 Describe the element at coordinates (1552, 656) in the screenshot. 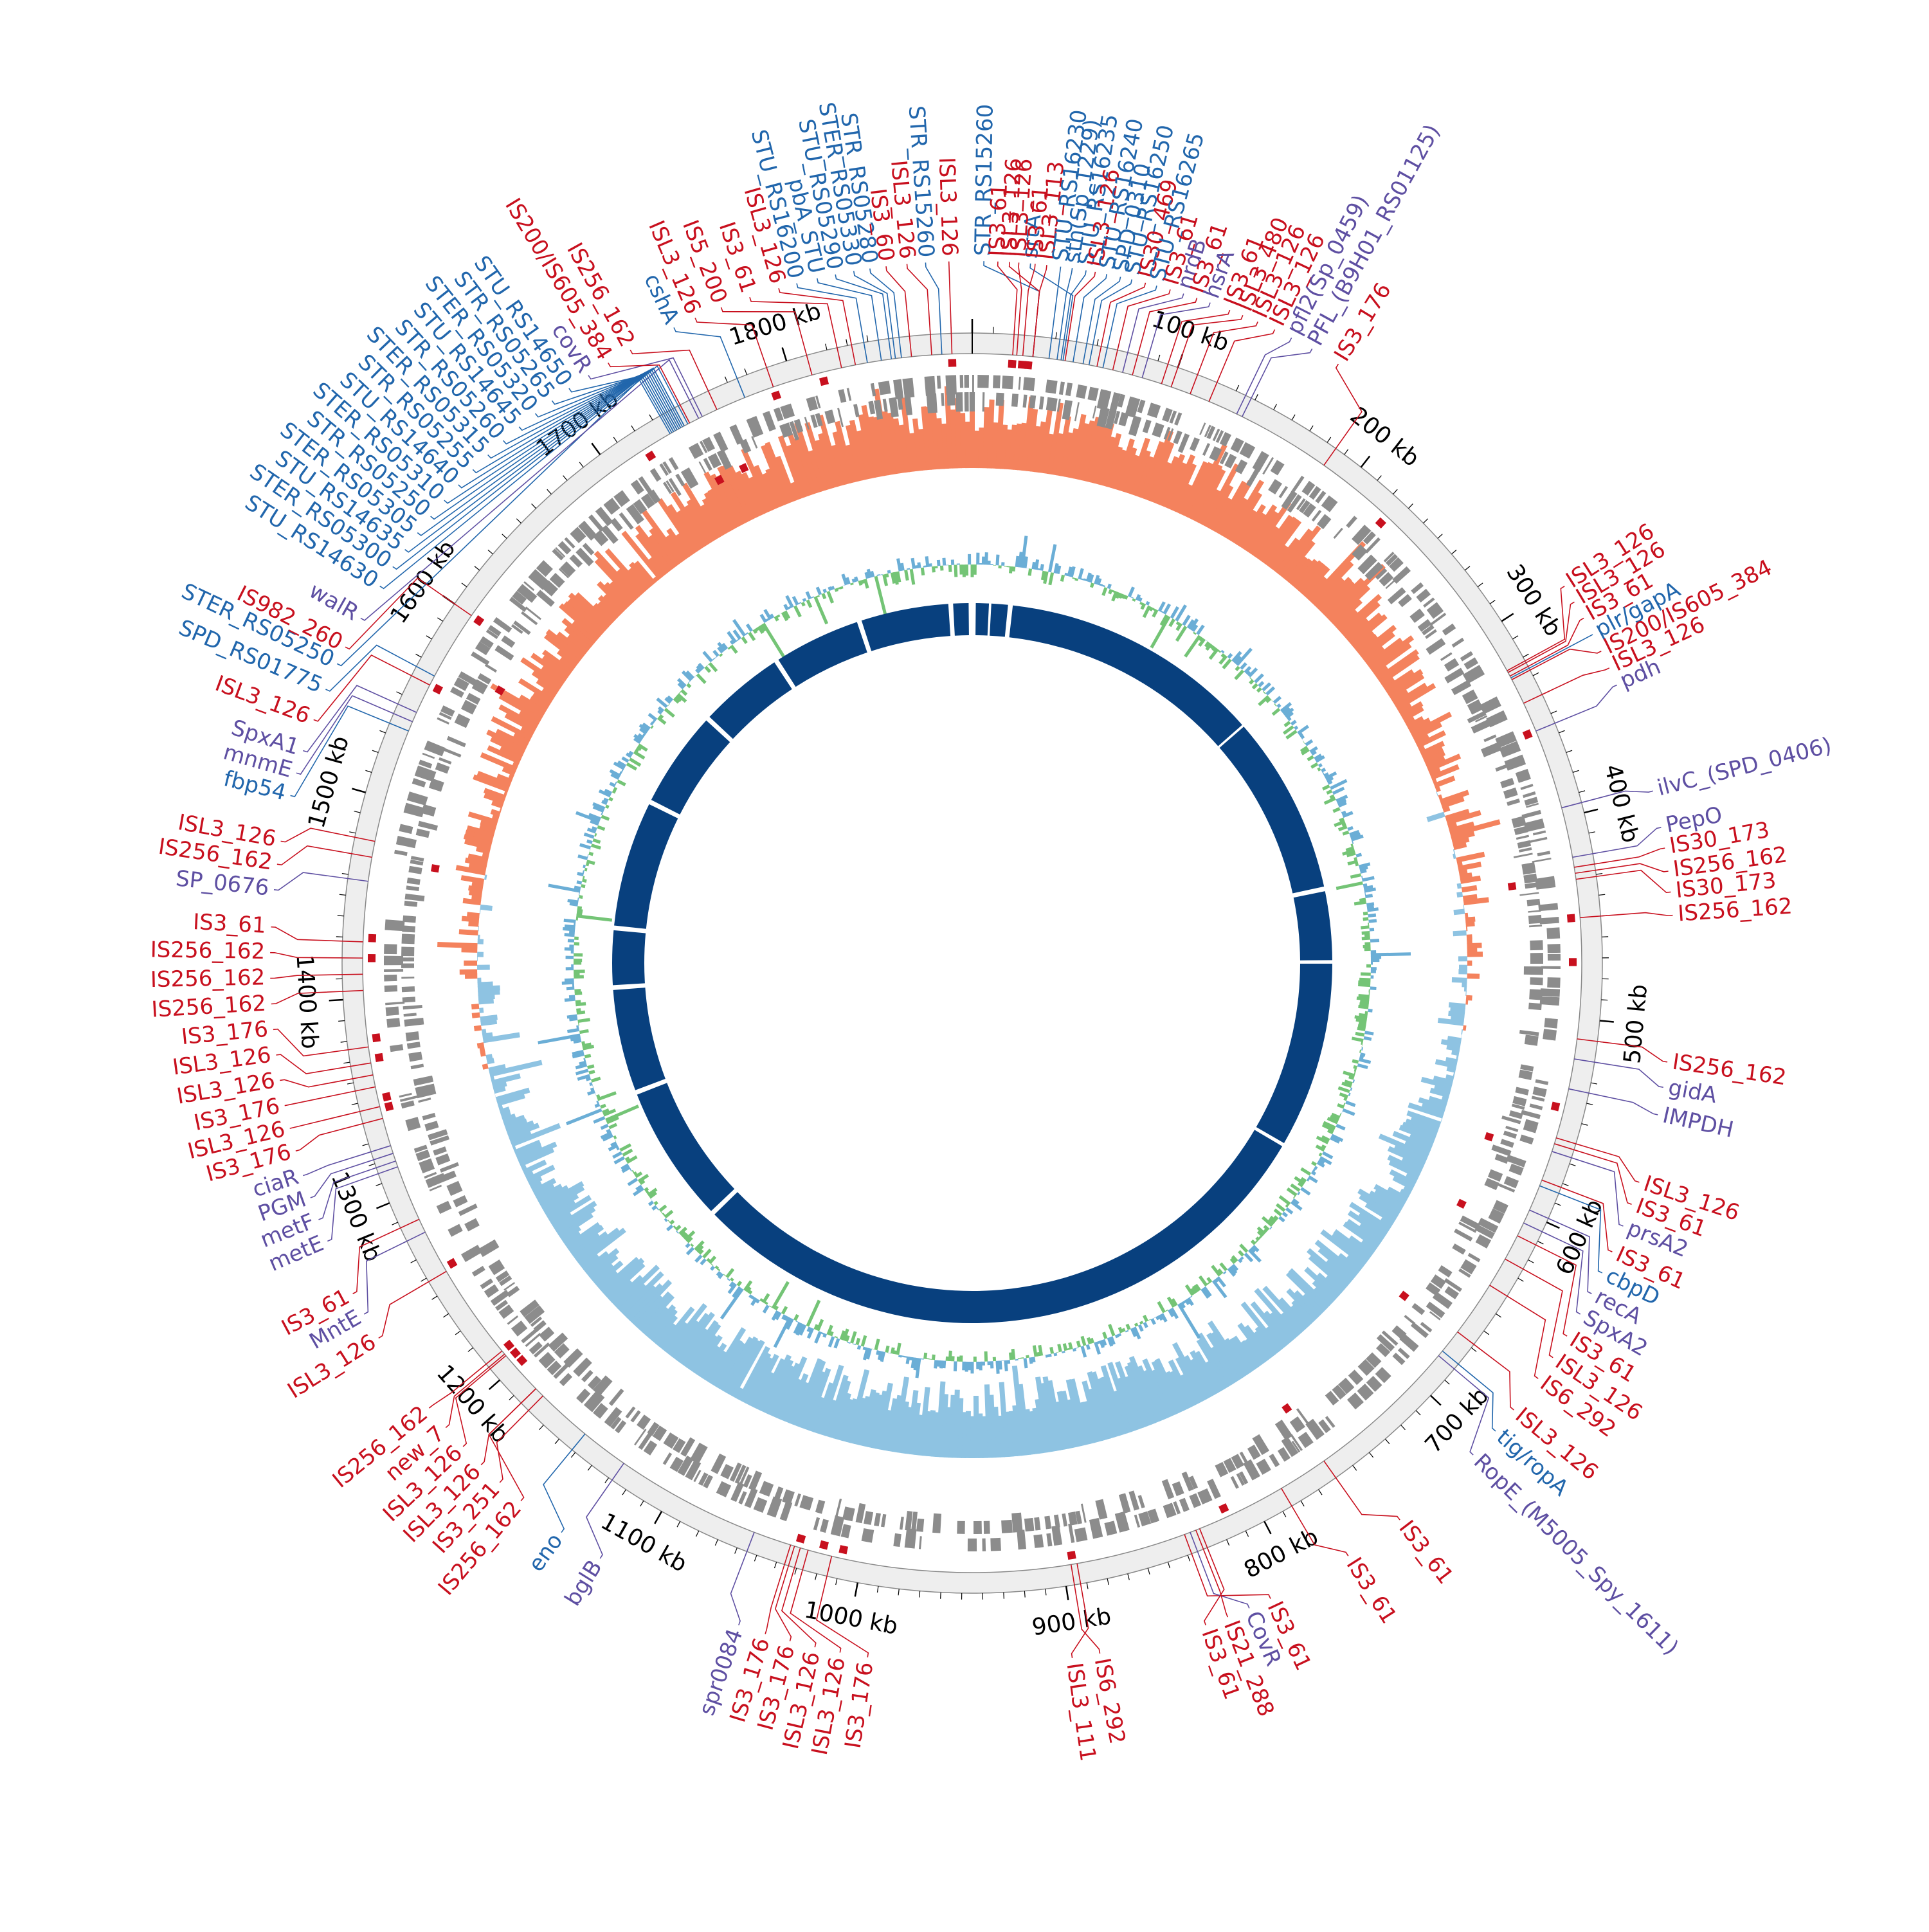

I see `label-connector` at that location.